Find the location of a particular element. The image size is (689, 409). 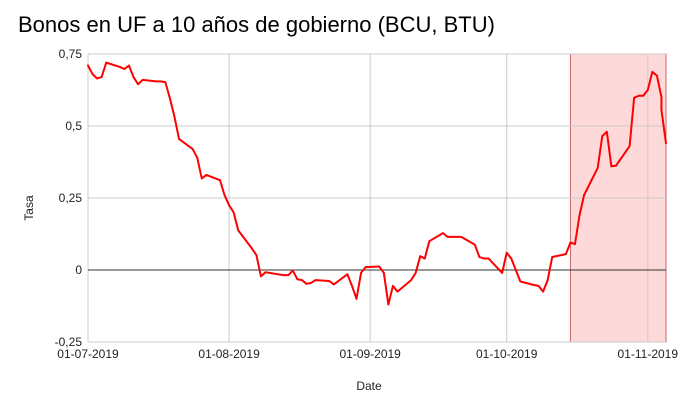

x-axis-label: Date is located at coordinates (369, 386).